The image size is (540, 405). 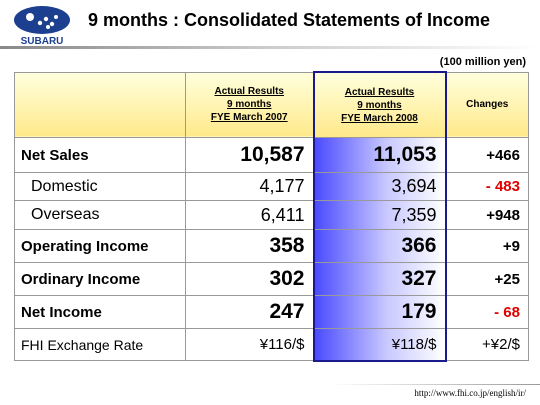 I want to click on footer-rule, so click(x=435, y=384).